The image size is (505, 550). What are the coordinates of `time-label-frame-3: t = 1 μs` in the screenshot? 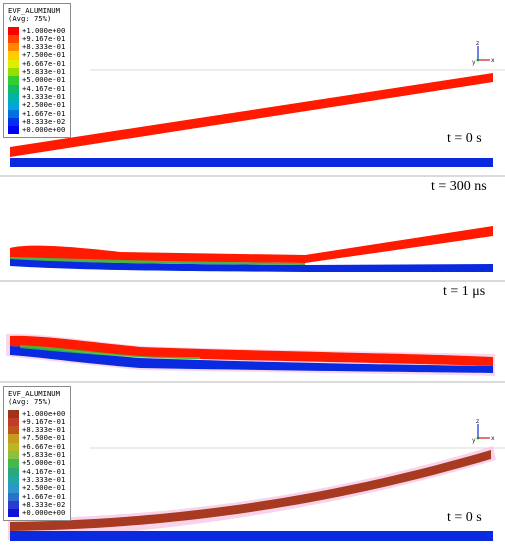 It's located at (464, 291).